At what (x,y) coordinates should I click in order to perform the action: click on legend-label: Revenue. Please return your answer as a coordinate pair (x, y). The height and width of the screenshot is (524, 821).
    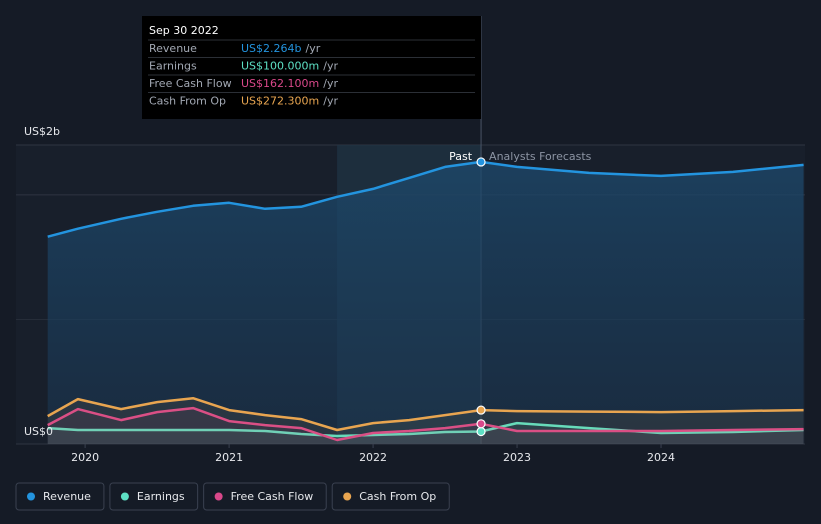
    Looking at the image, I should click on (67, 496).